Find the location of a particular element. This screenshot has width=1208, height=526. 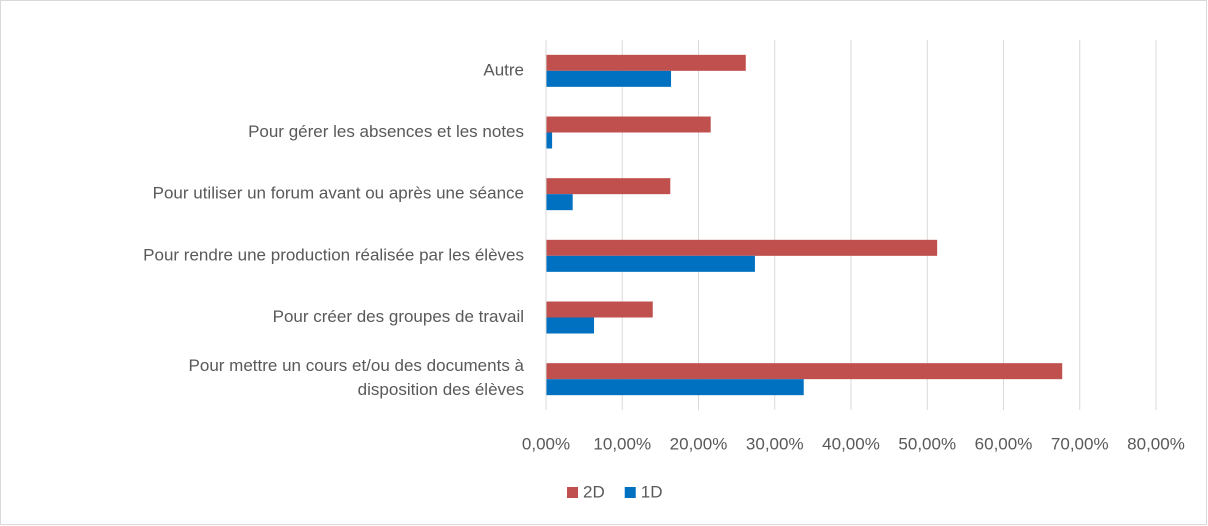

x-tick-label: 30,00% is located at coordinates (775, 443).